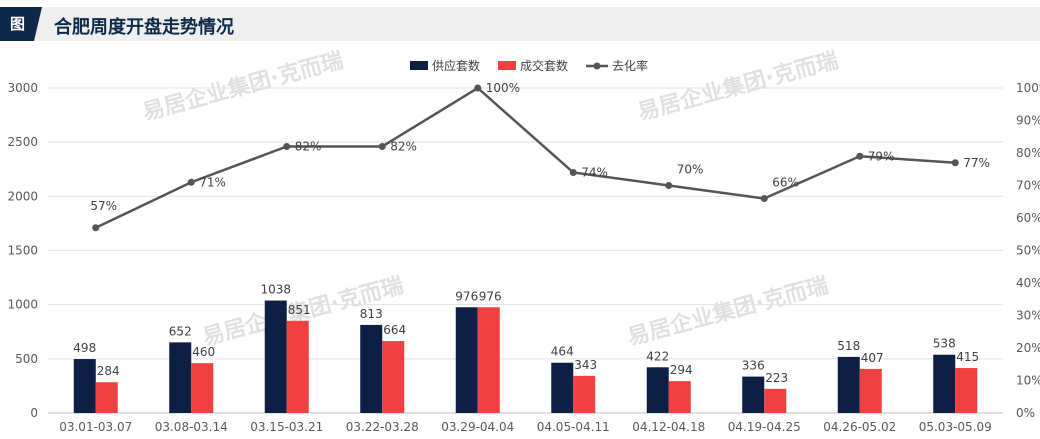  Describe the element at coordinates (286, 427) in the screenshot. I see `x-tick-2: 03.15-03.21` at that location.